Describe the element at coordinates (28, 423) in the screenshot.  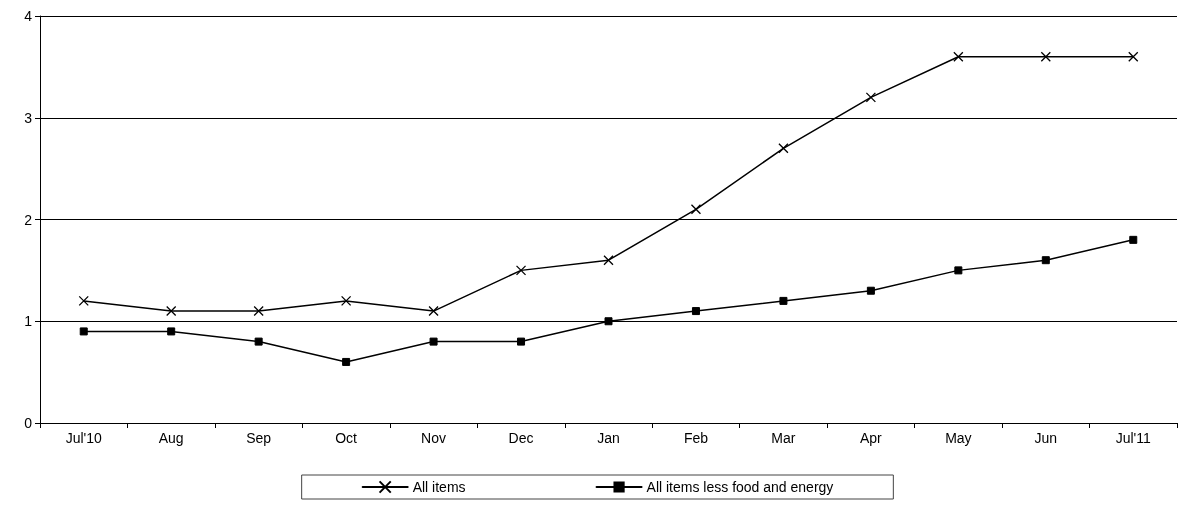
I see `y-tick-label: 0` at that location.